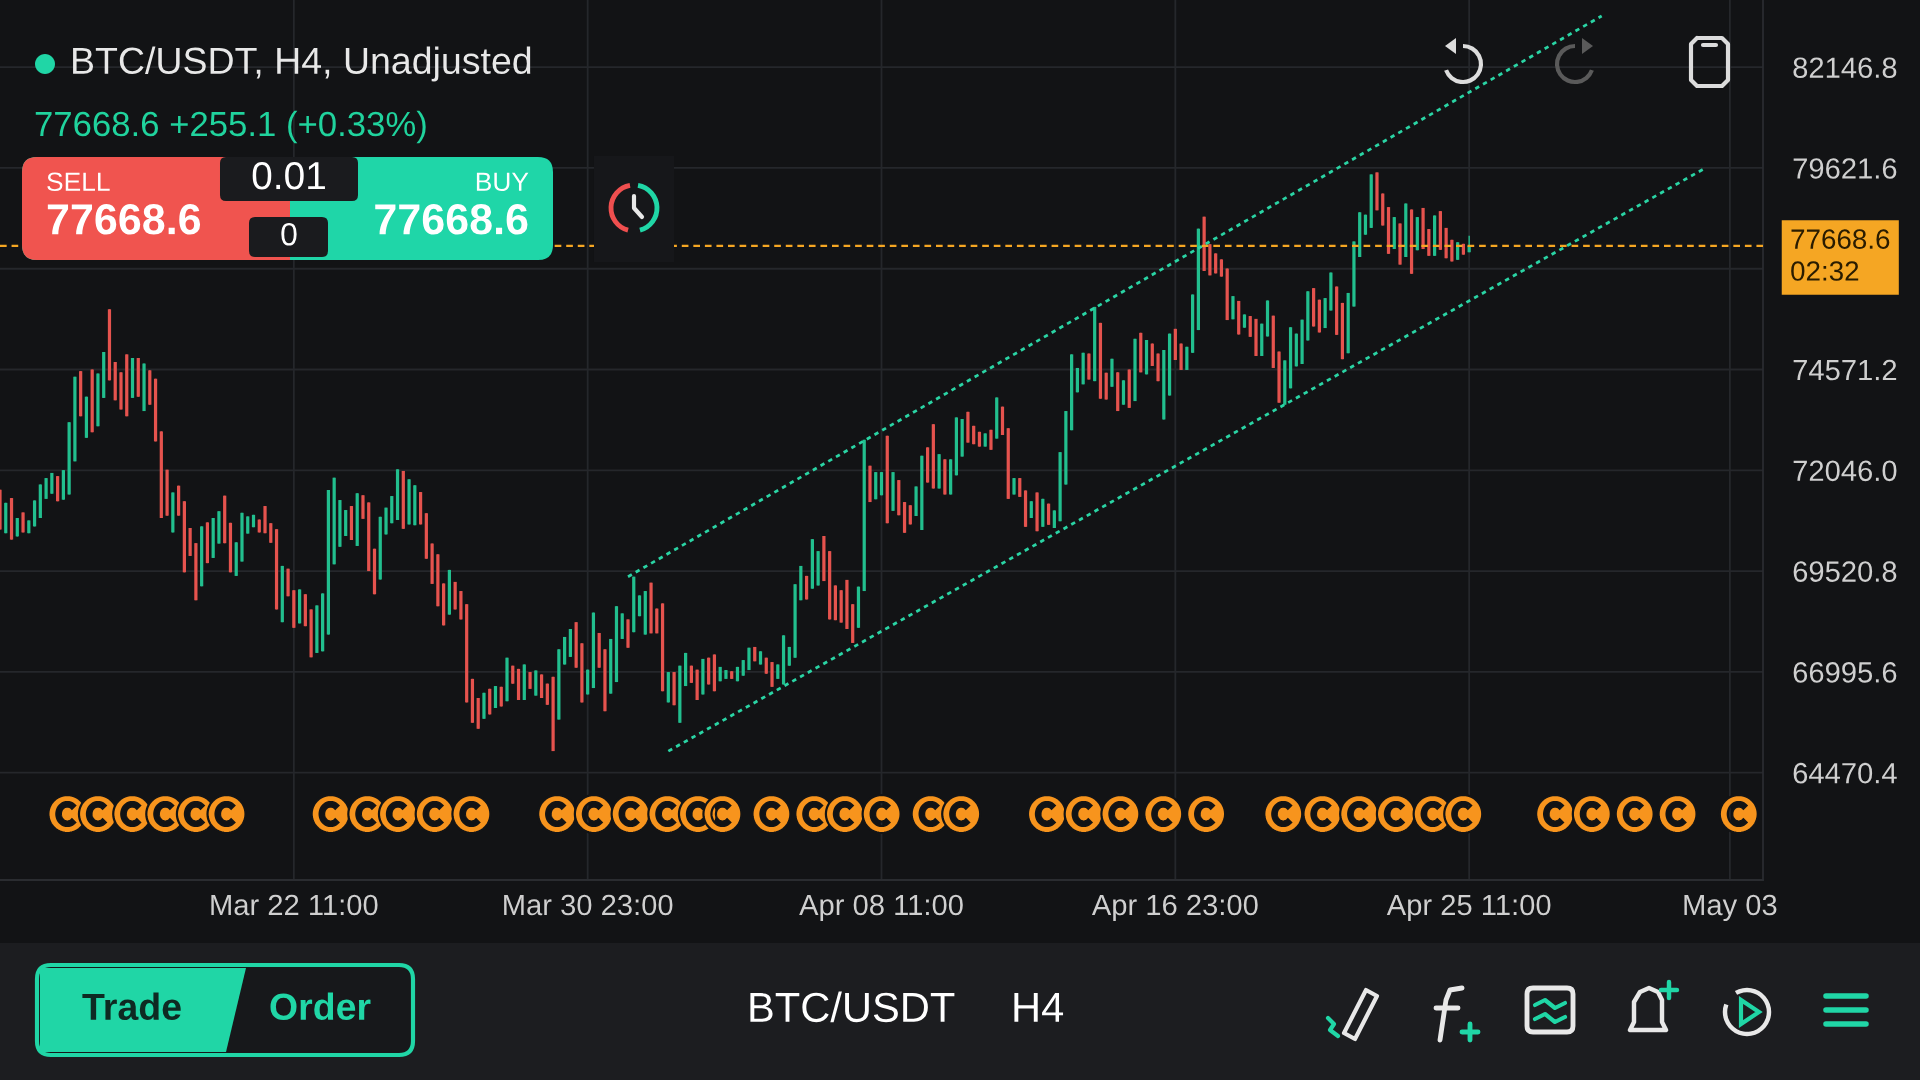 The height and width of the screenshot is (1080, 1920). Describe the element at coordinates (588, 905) in the screenshot. I see `x-tick-label: Mar 30 23:00` at that location.